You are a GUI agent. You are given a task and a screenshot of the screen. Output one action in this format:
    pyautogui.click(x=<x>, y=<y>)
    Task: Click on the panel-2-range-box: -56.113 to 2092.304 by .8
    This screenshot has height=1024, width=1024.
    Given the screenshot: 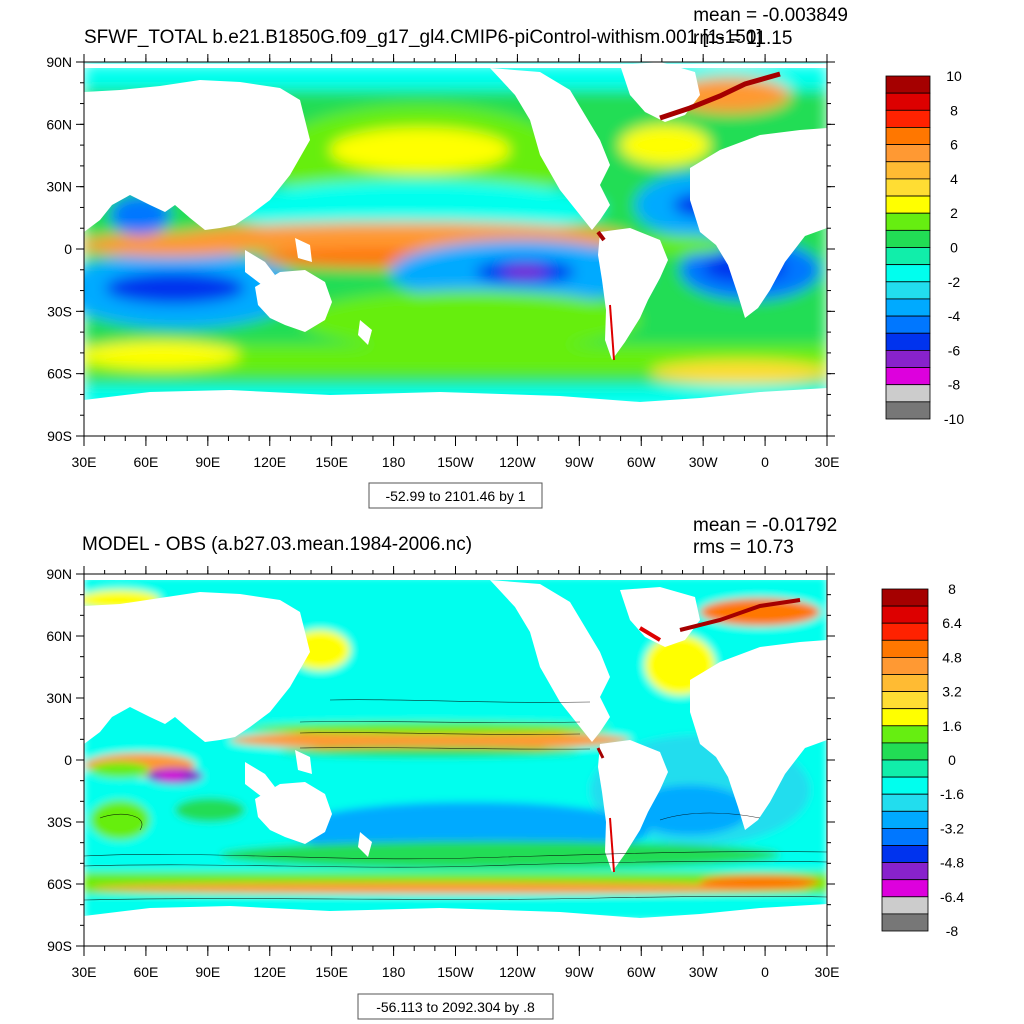 What is the action you would take?
    pyautogui.click(x=455, y=1006)
    